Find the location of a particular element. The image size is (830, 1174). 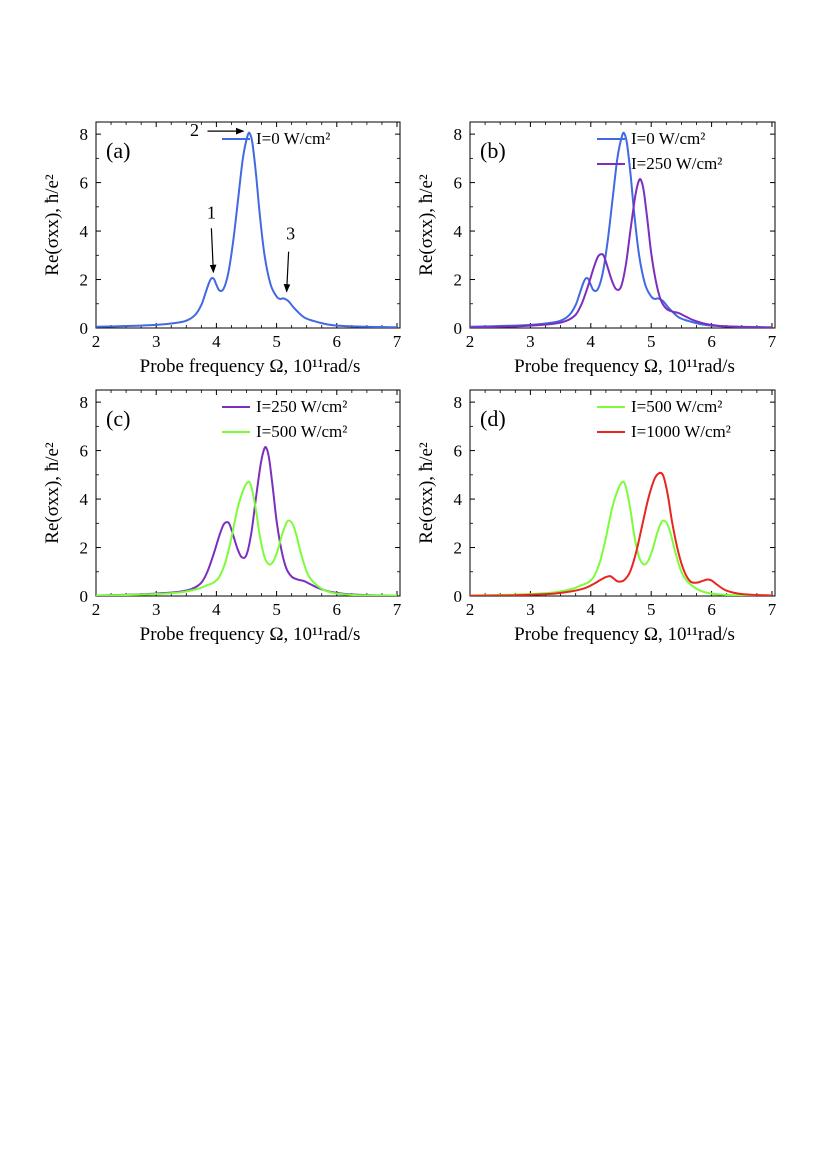

panel-label: (c) is located at coordinates (118, 418).